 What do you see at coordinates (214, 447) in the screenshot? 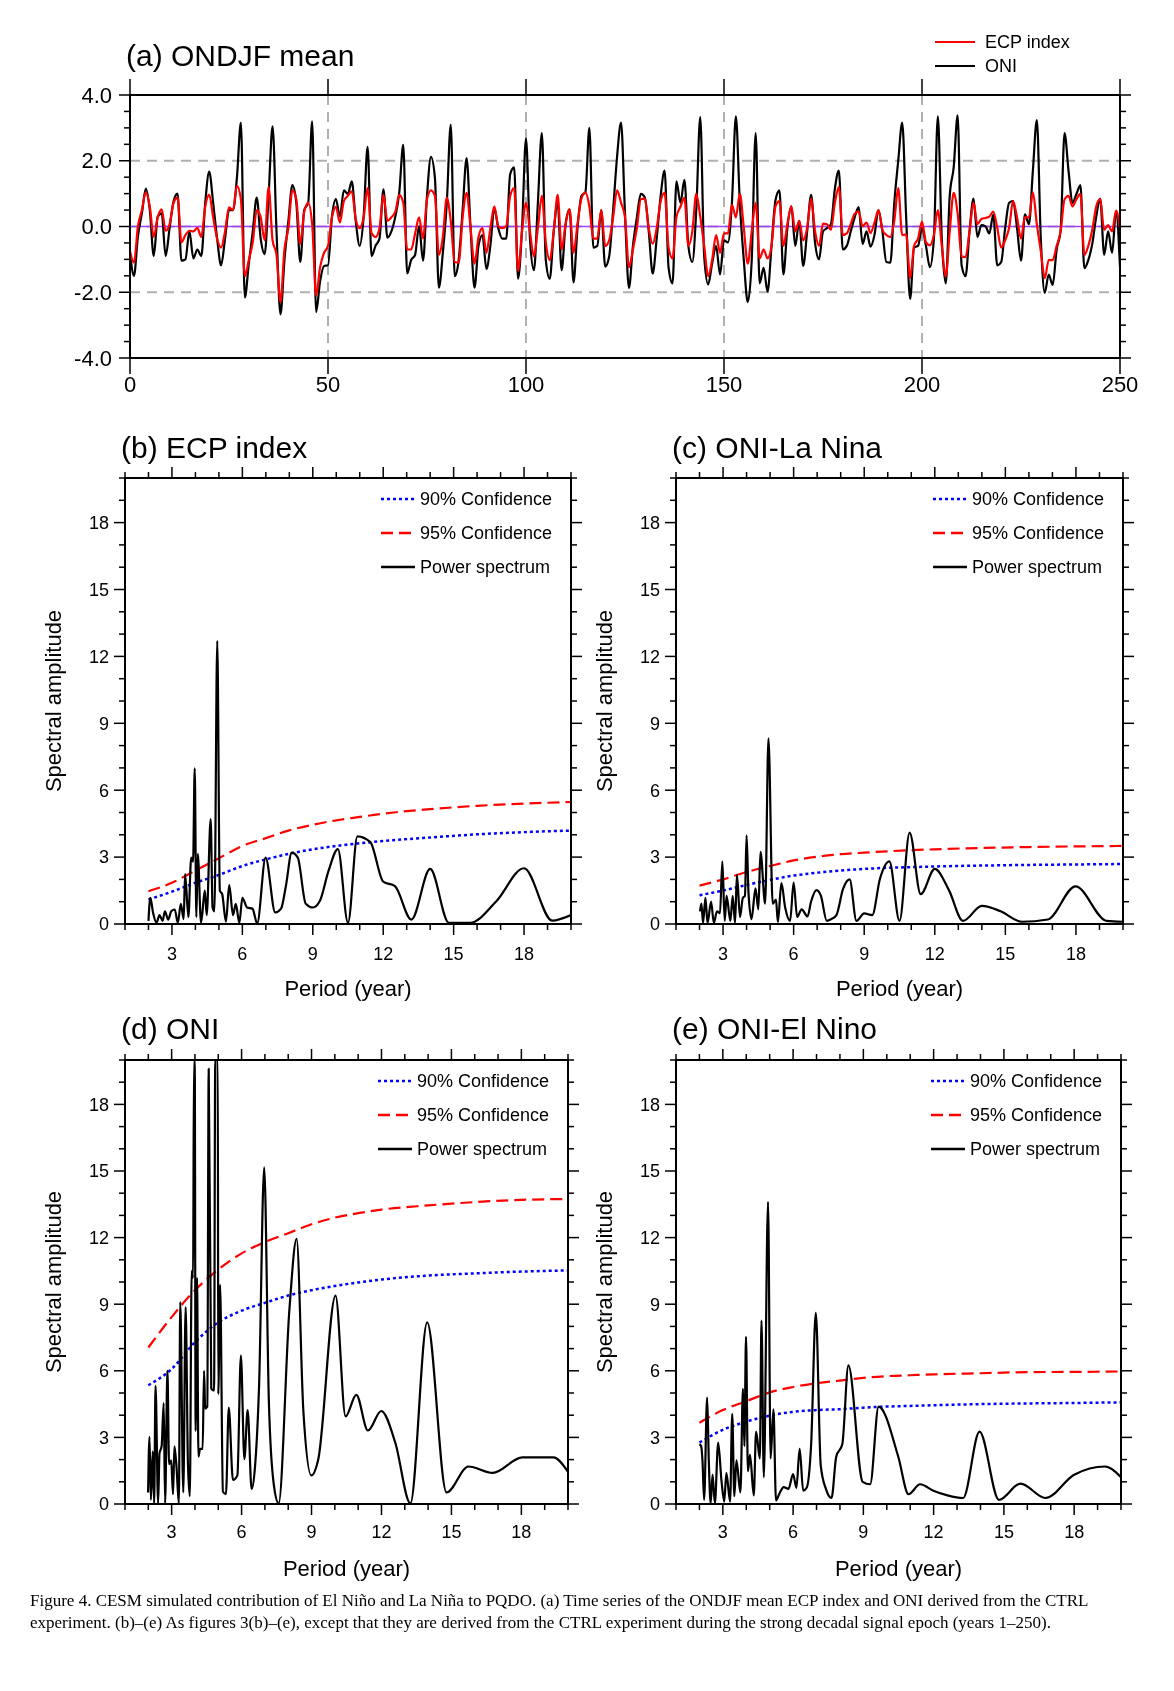
I see `chart-title: (b) ECP index` at bounding box center [214, 447].